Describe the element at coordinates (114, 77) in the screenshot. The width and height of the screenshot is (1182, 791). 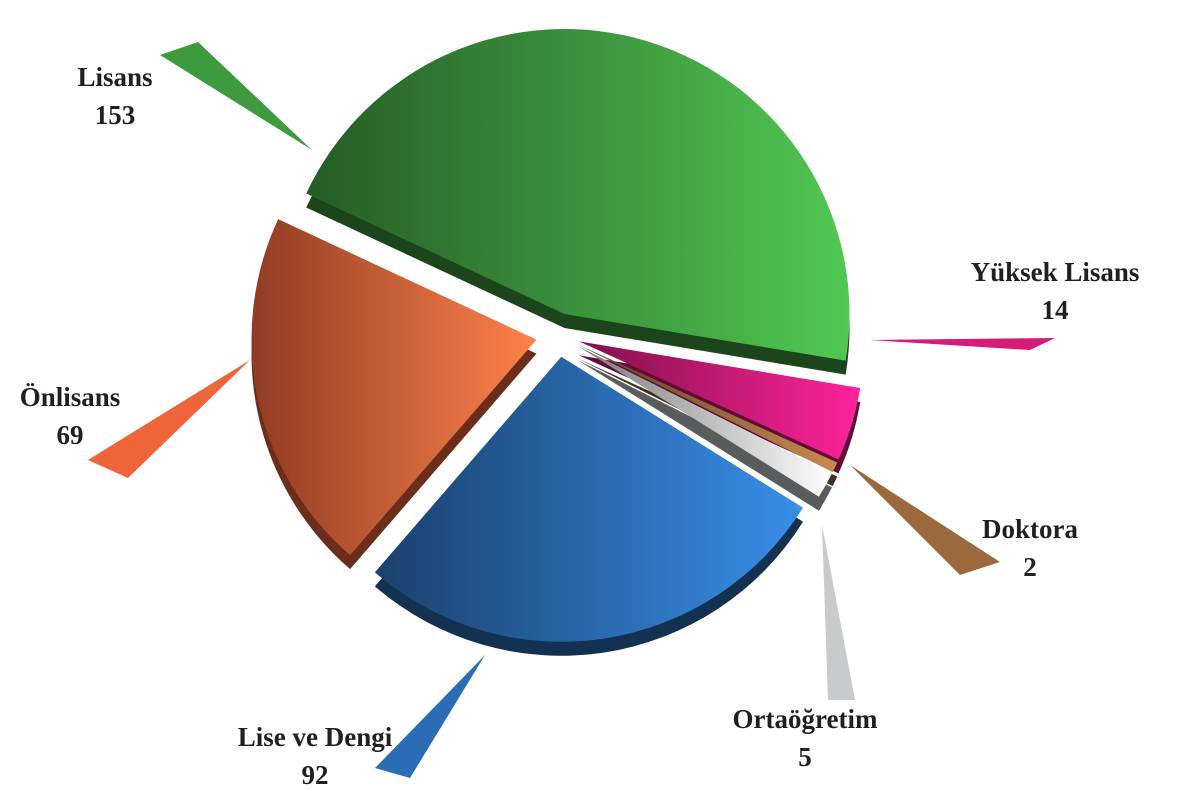
I see `slice-label: Lisans` at that location.